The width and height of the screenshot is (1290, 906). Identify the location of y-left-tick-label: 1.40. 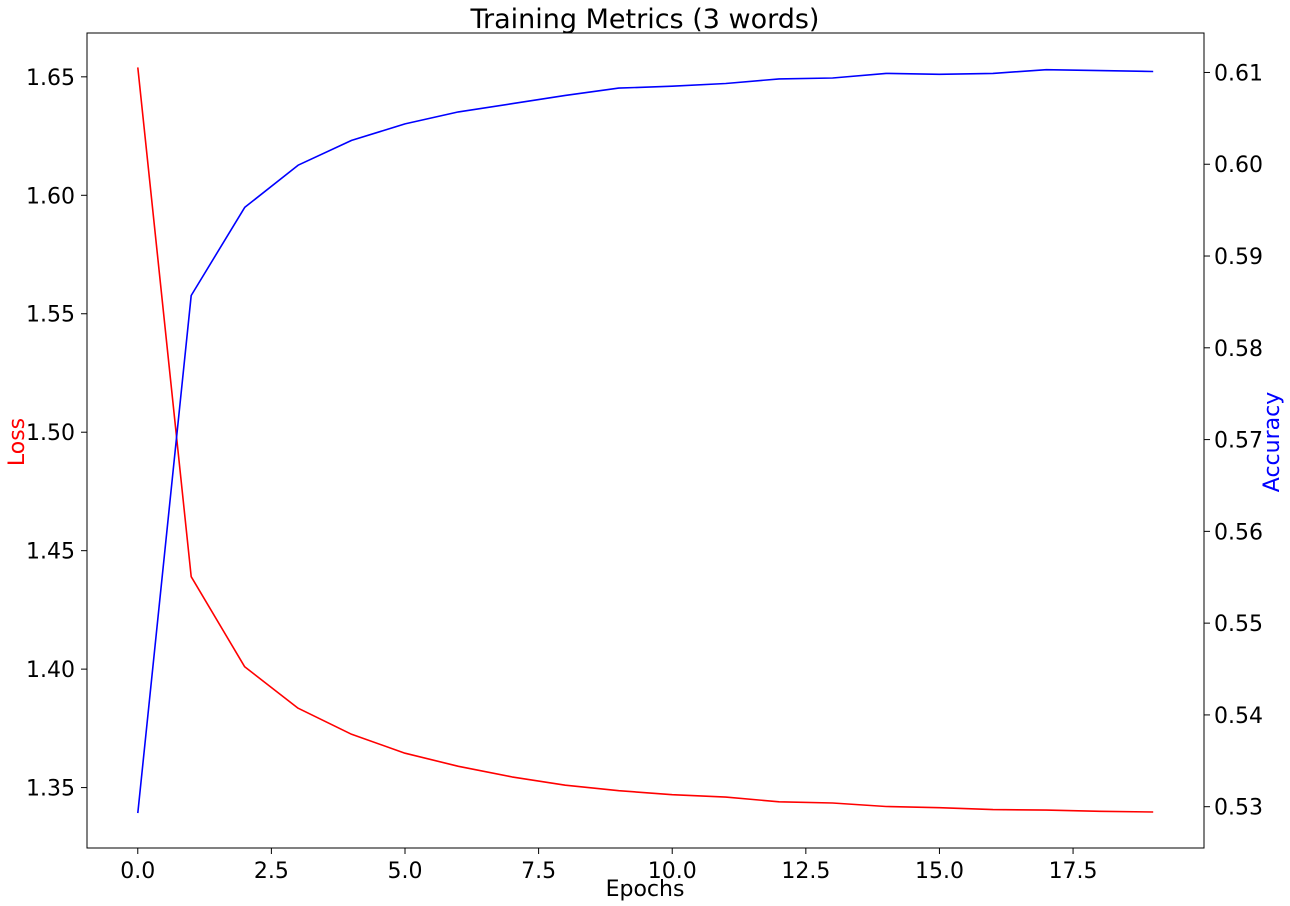
(50, 670).